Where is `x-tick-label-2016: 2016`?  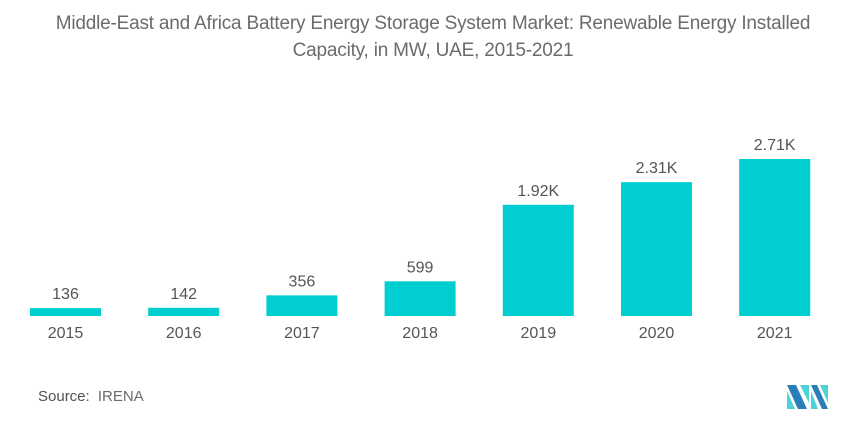
x-tick-label-2016: 2016 is located at coordinates (184, 333).